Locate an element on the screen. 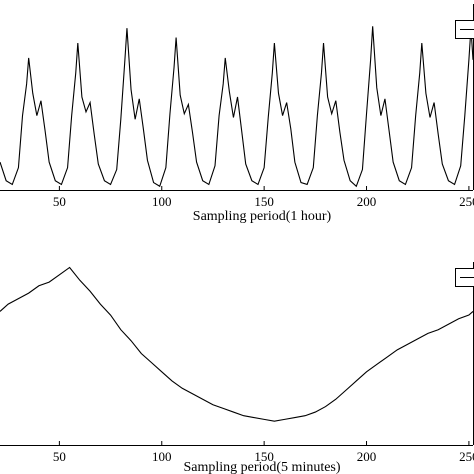 Image resolution: width=474 pixels, height=474 pixels. x-axis-label: Sampling period(1 hour) is located at coordinates (262, 216).